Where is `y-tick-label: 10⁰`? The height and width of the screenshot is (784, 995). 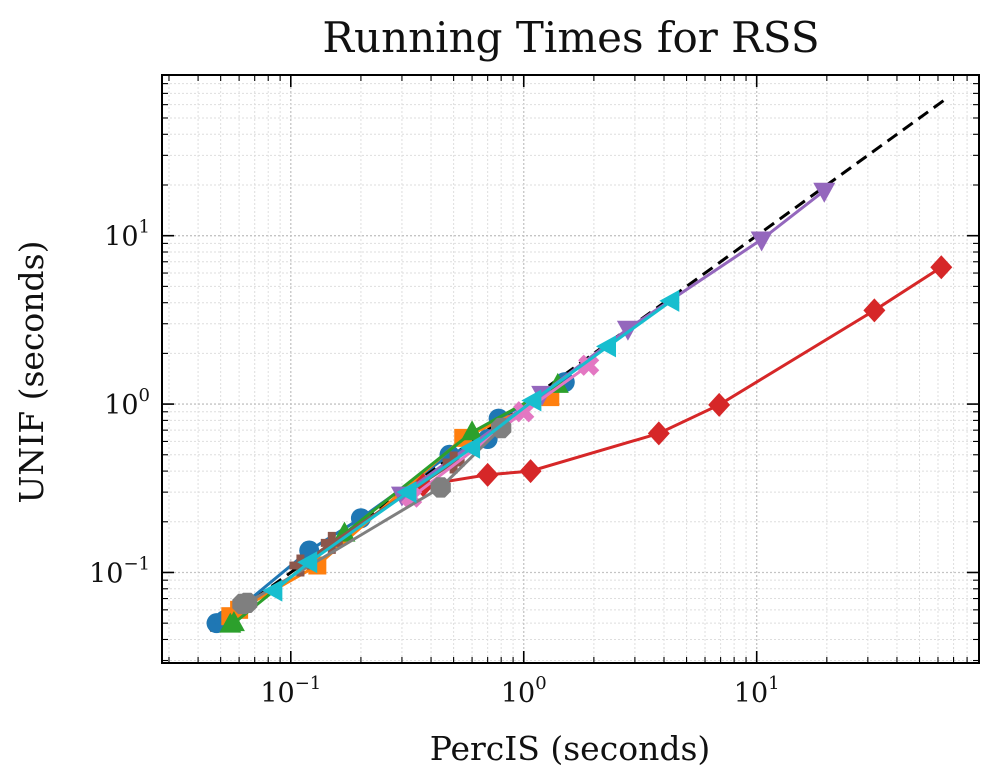 y-tick-label: 10⁰ is located at coordinates (127, 403).